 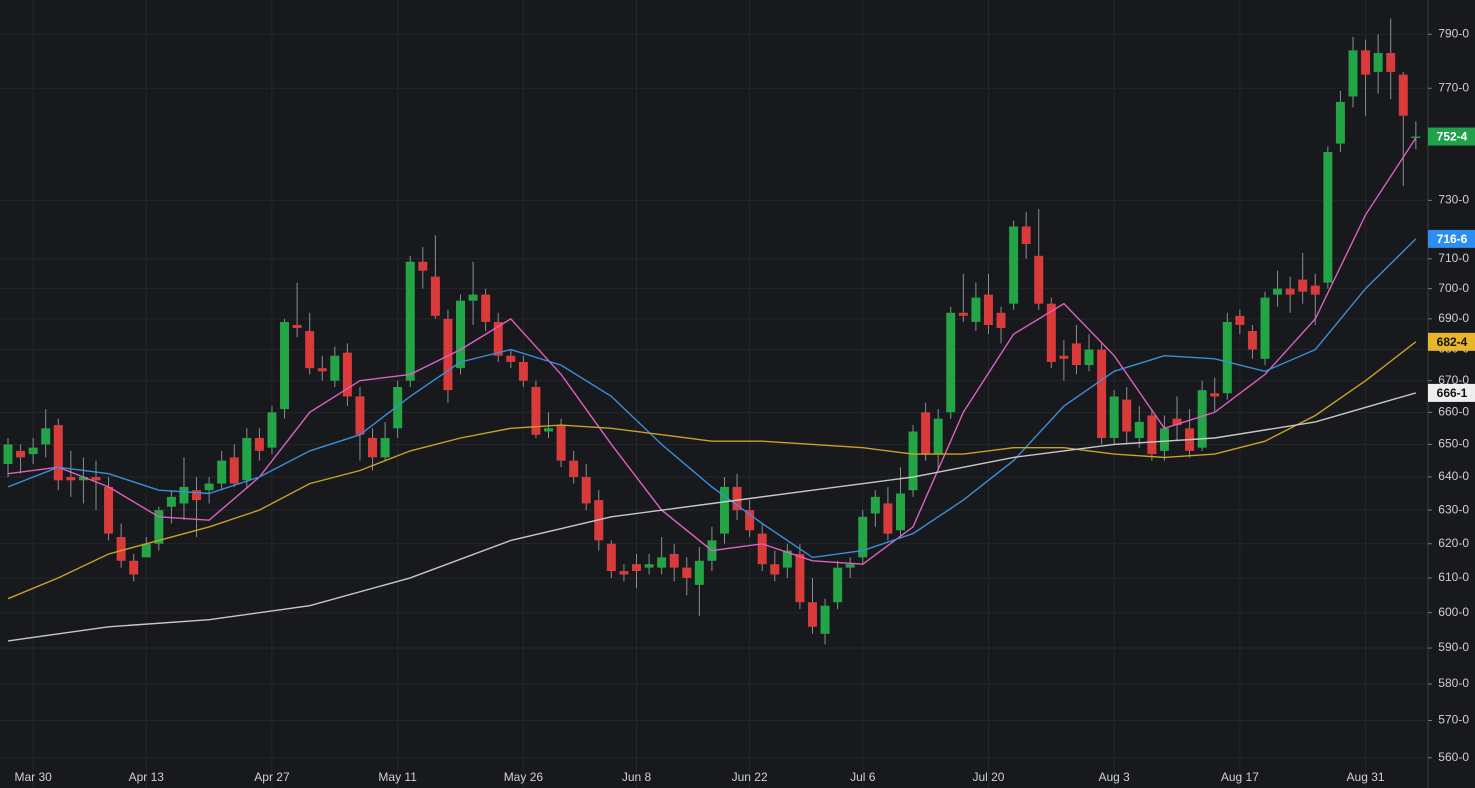 I want to click on x-tick-label: Apr 27, so click(x=272, y=777).